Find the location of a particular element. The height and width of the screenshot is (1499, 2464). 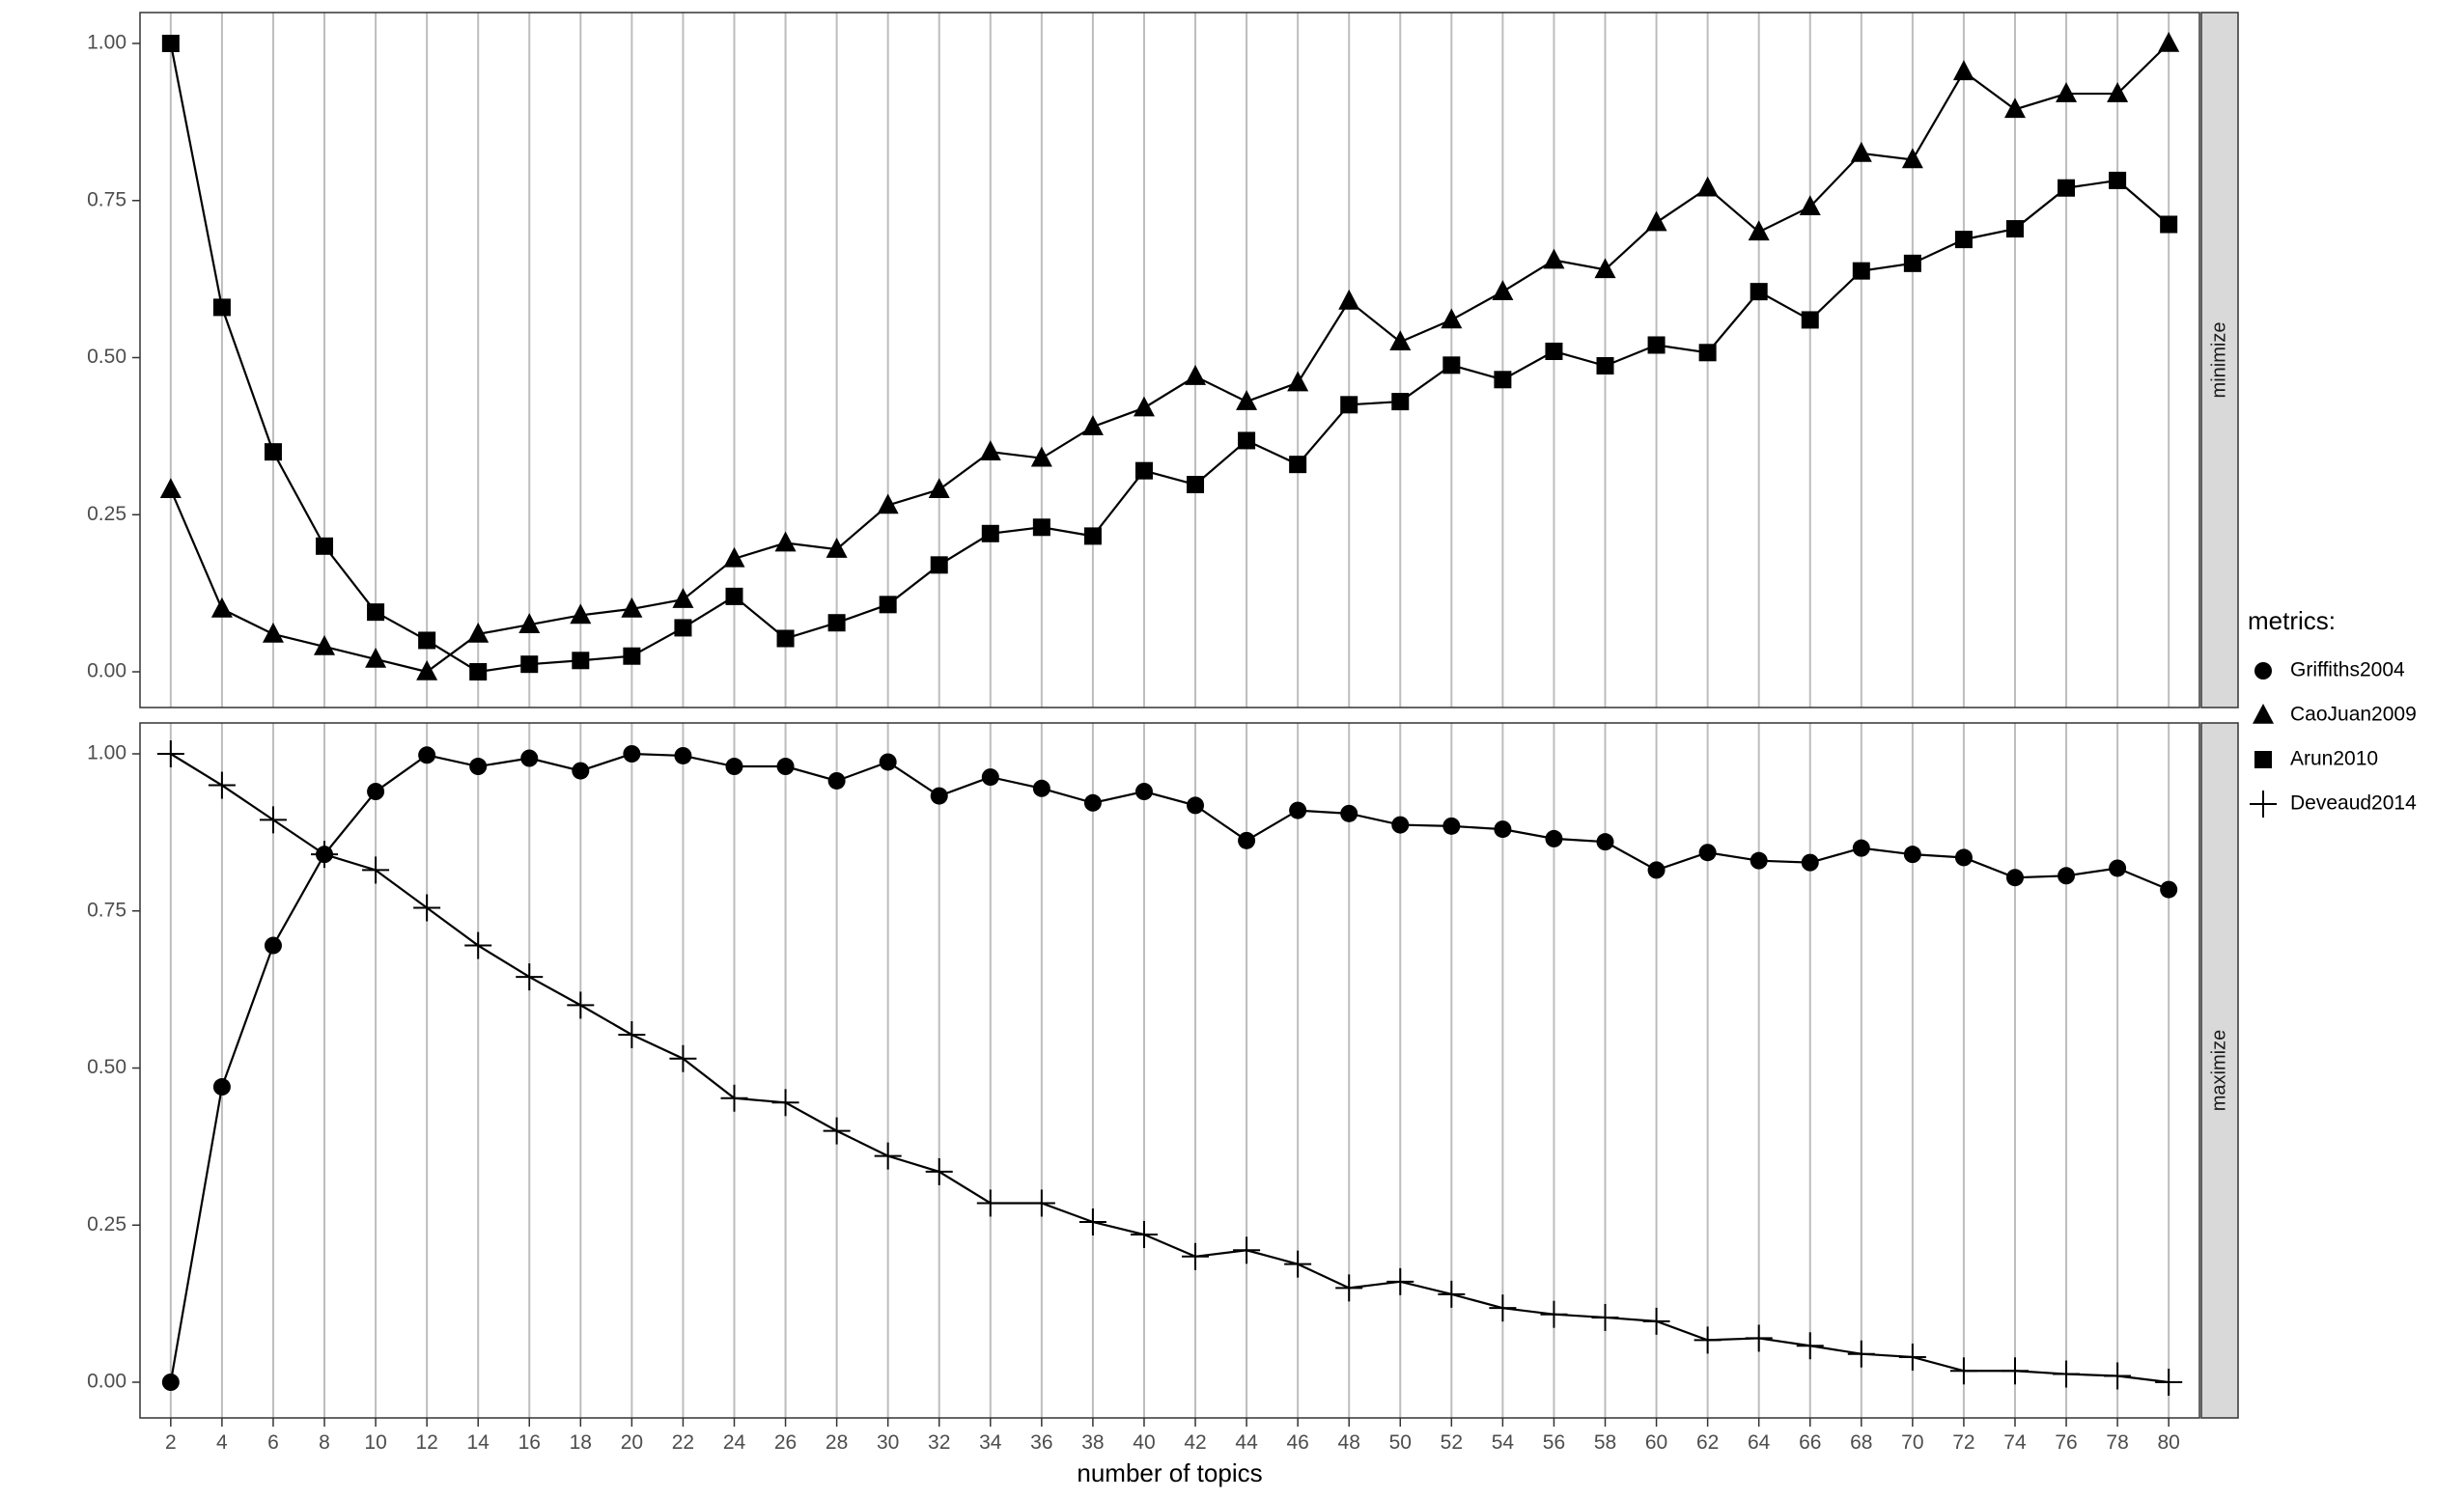

x-tick-label: 74 is located at coordinates (2015, 1442).